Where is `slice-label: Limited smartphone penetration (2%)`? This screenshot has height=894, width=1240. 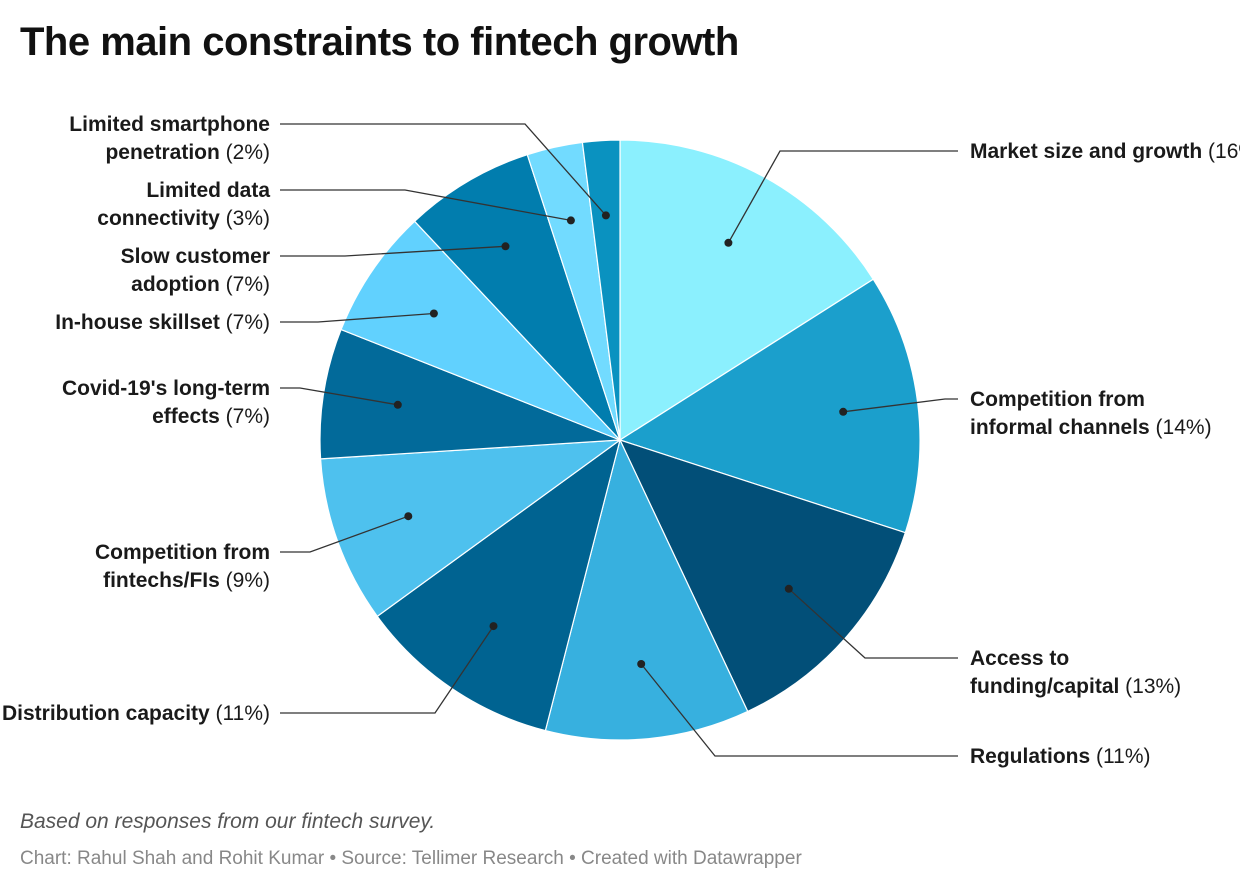 slice-label: Limited smartphone penetration (2%) is located at coordinates (169, 138).